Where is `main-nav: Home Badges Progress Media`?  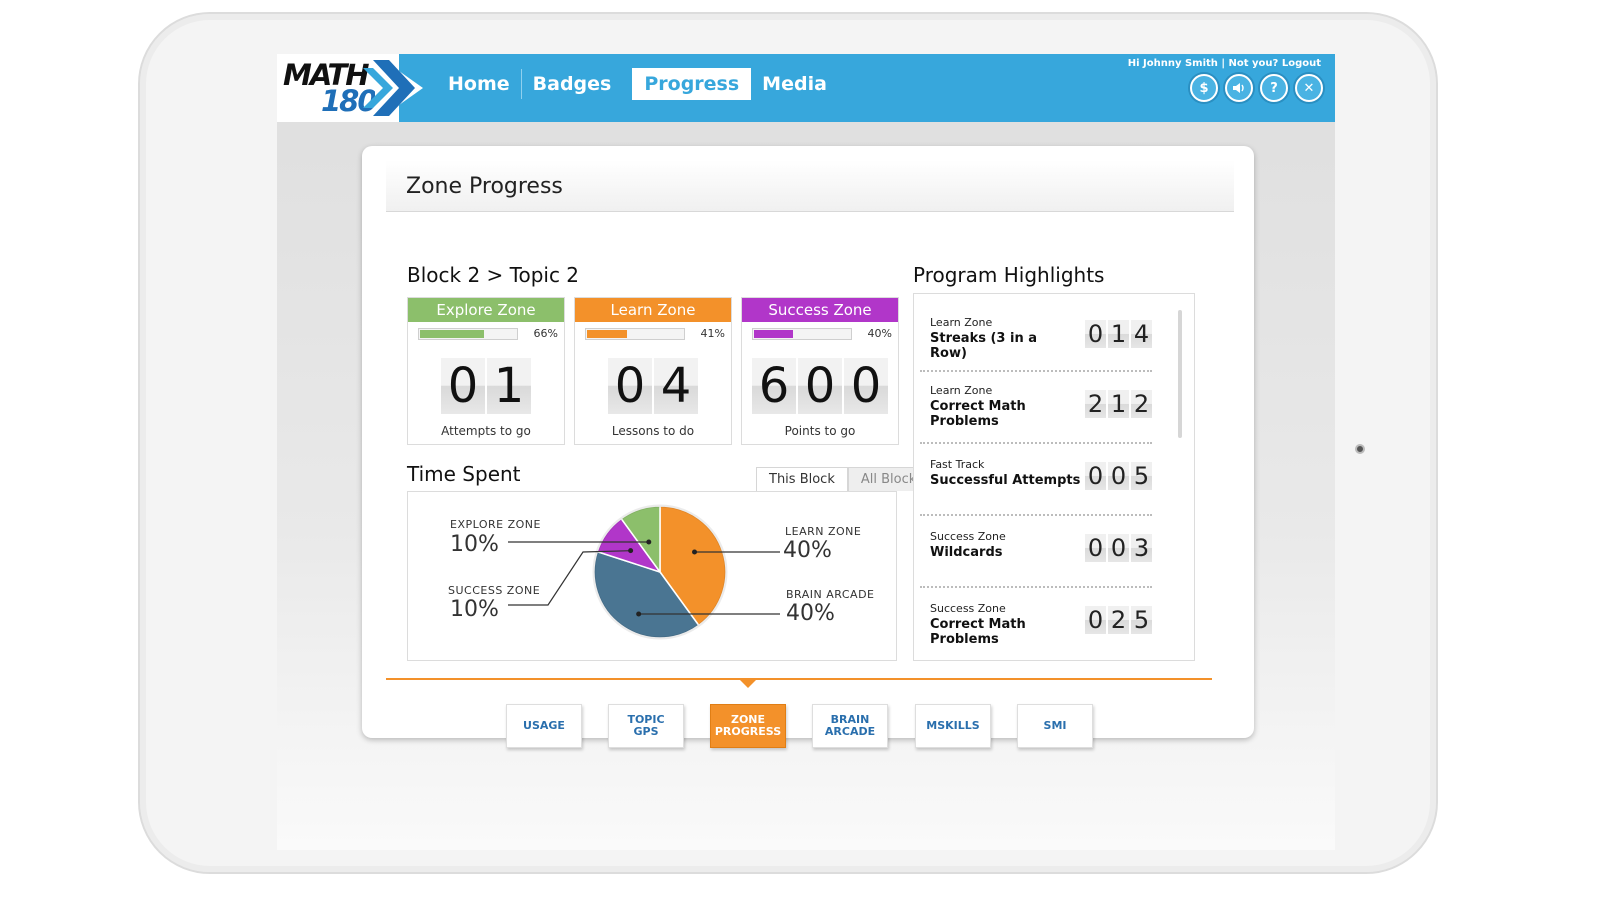 main-nav: Home Badges Progress Media is located at coordinates (637, 84).